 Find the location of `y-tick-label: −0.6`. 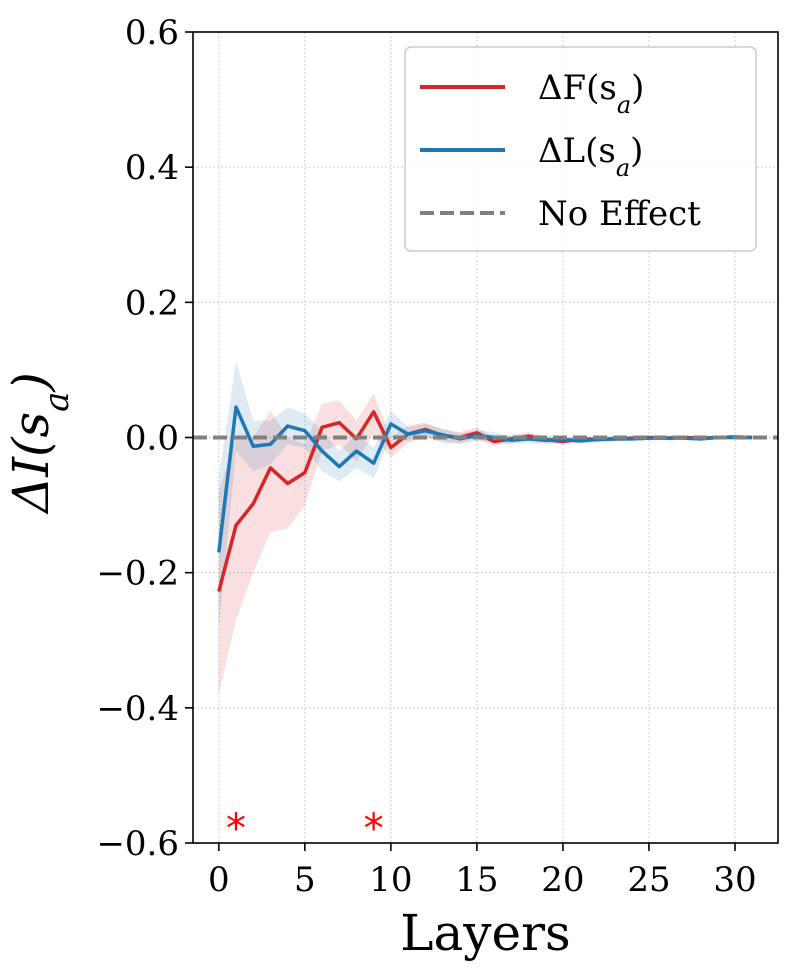

y-tick-label: −0.6 is located at coordinates (137, 844).